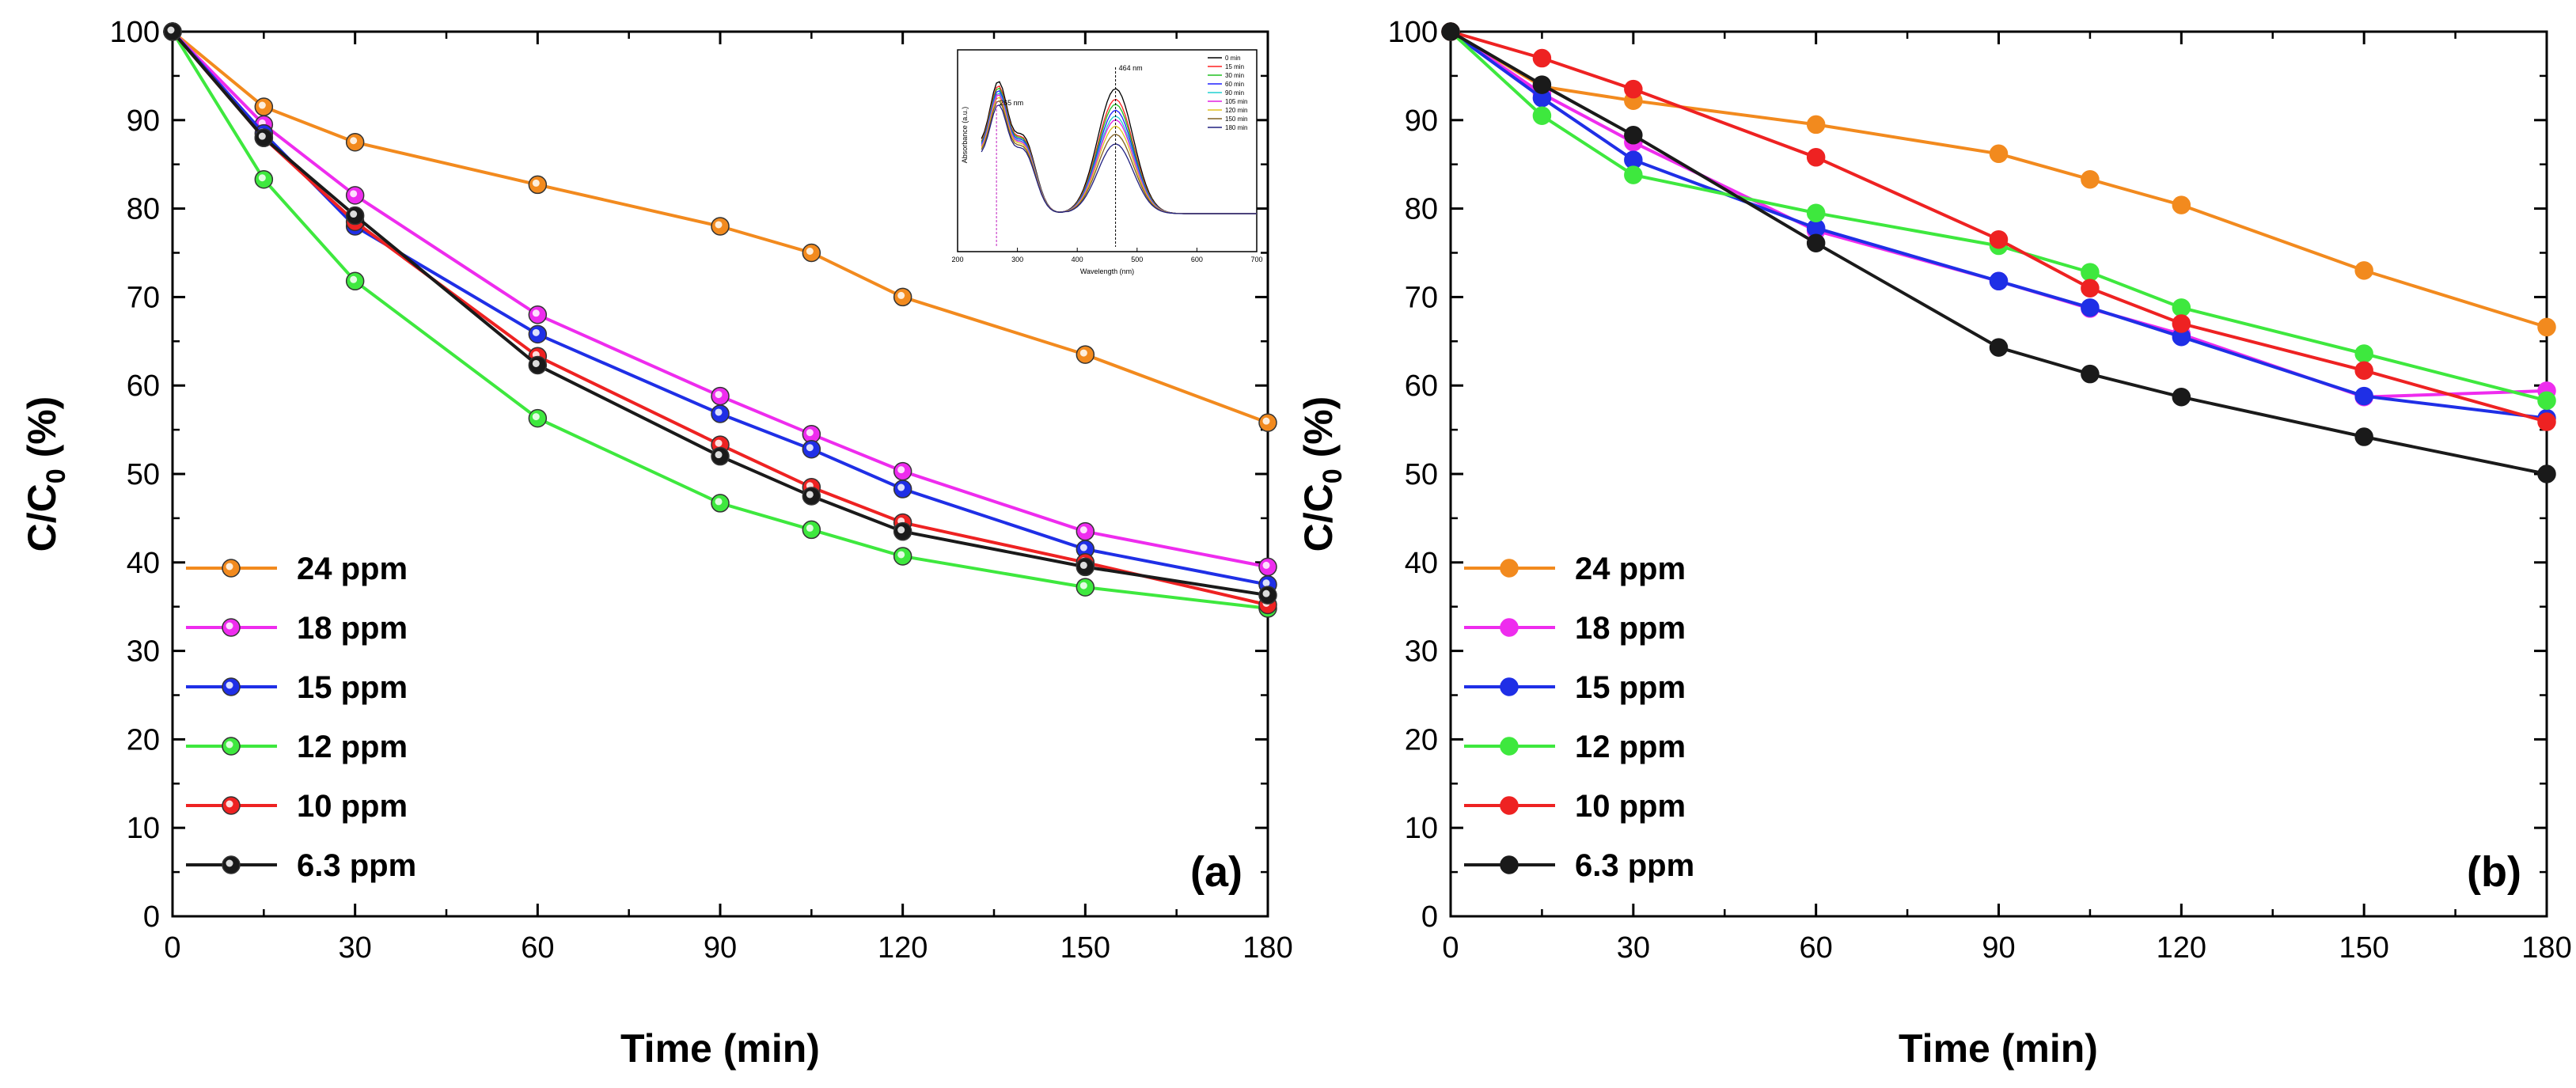  What do you see at coordinates (1816, 948) in the screenshot?
I see `x-tick-label: 60` at bounding box center [1816, 948].